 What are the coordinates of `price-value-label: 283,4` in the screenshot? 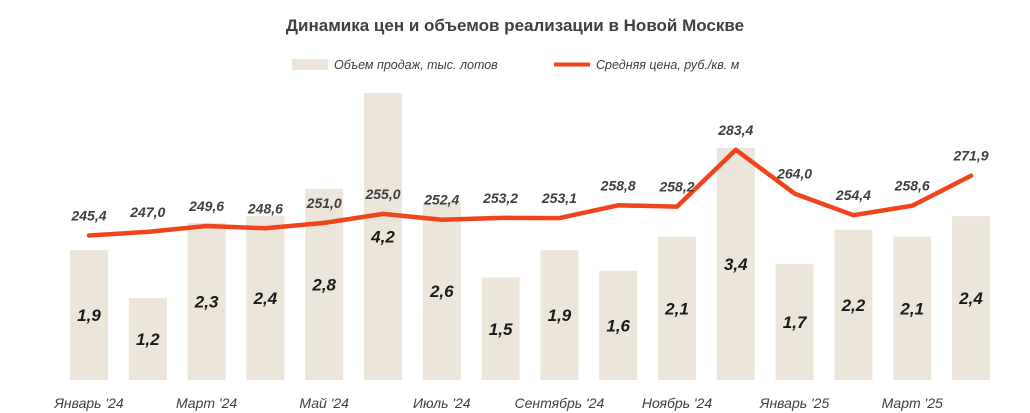 It's located at (735, 130).